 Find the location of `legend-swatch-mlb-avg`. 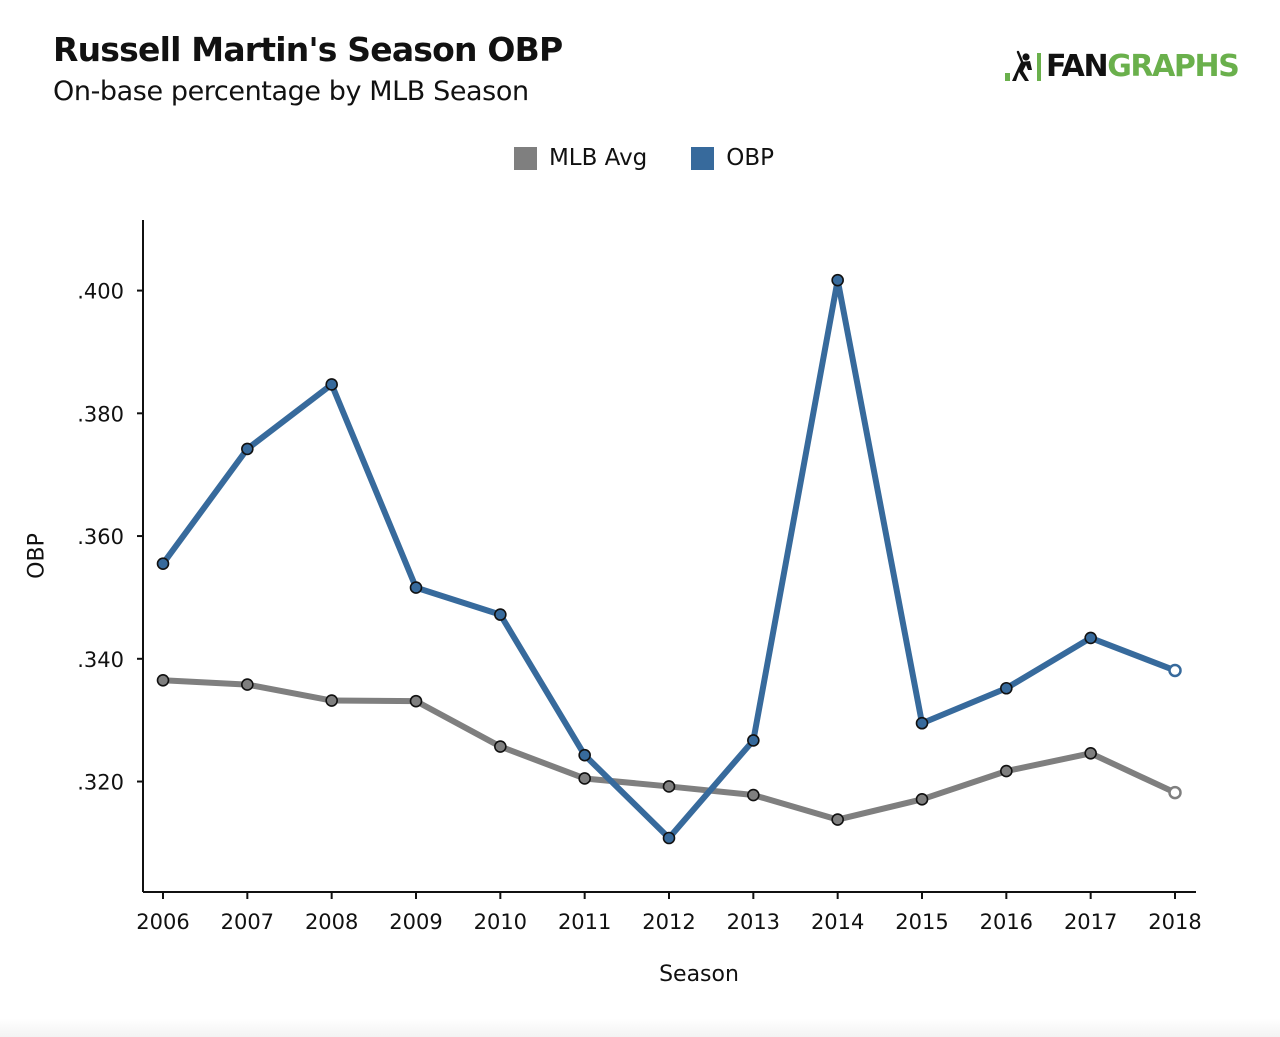

legend-swatch-mlb-avg is located at coordinates (525, 158).